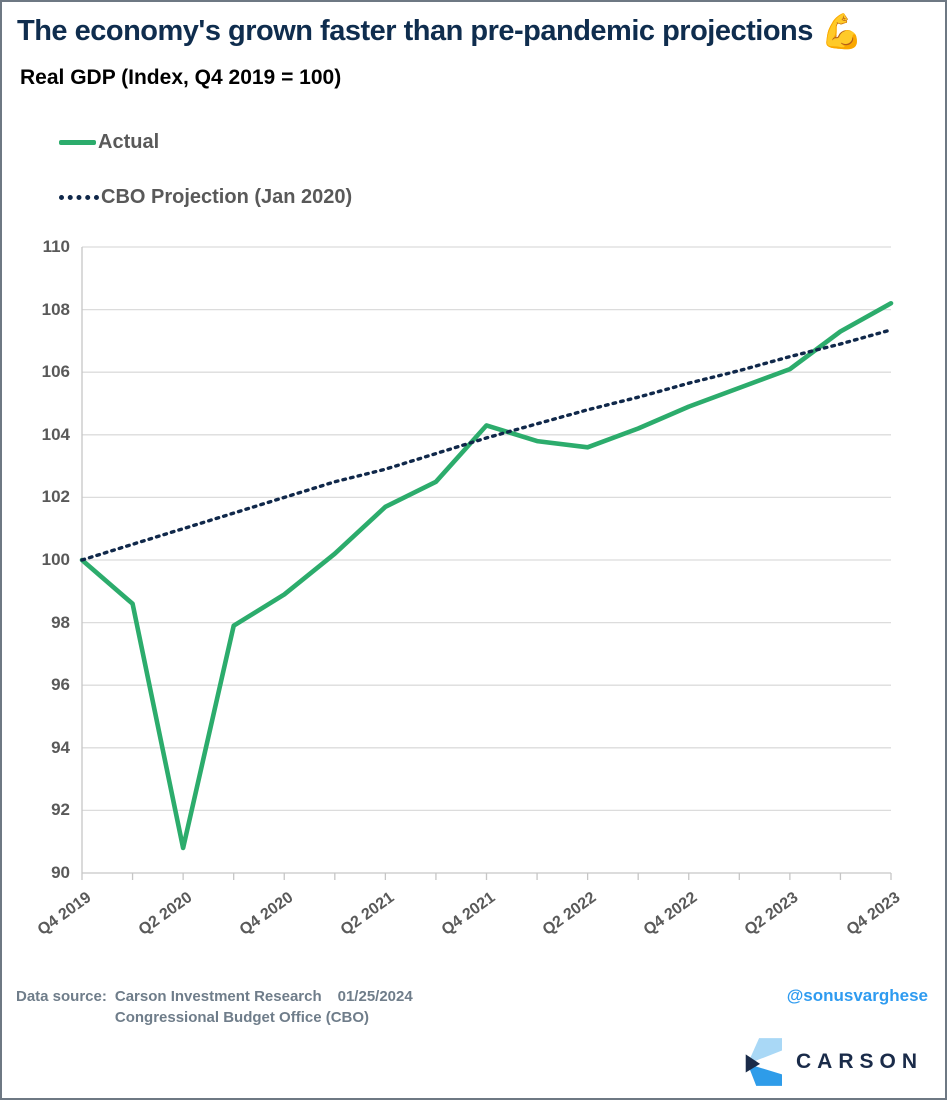 The height and width of the screenshot is (1100, 947). What do you see at coordinates (60, 810) in the screenshot?
I see `y-axis-label: 92` at bounding box center [60, 810].